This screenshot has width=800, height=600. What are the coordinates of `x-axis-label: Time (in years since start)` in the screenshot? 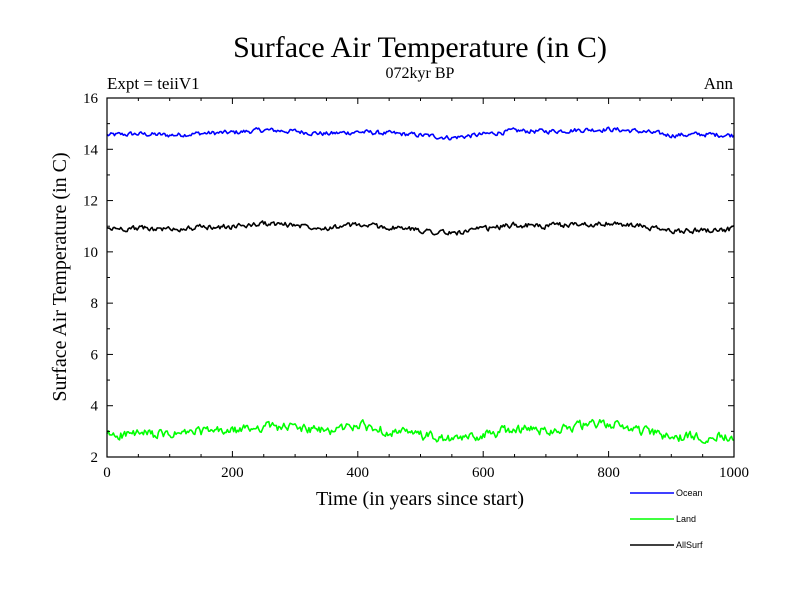 It's located at (420, 499).